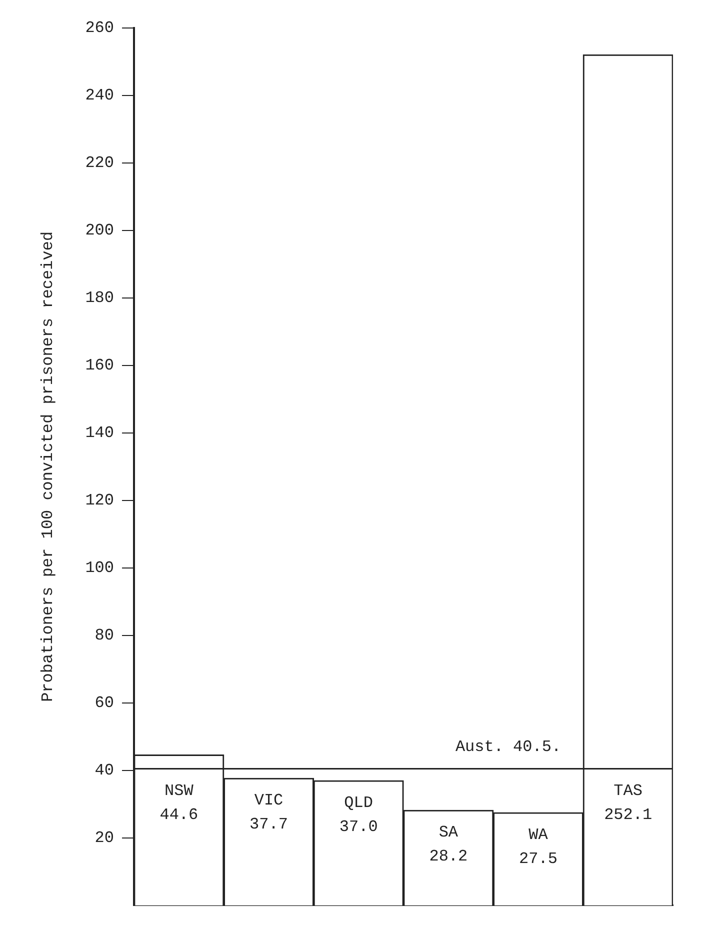 Image resolution: width=715 pixels, height=933 pixels. I want to click on x-tick-label: TAS, so click(628, 791).